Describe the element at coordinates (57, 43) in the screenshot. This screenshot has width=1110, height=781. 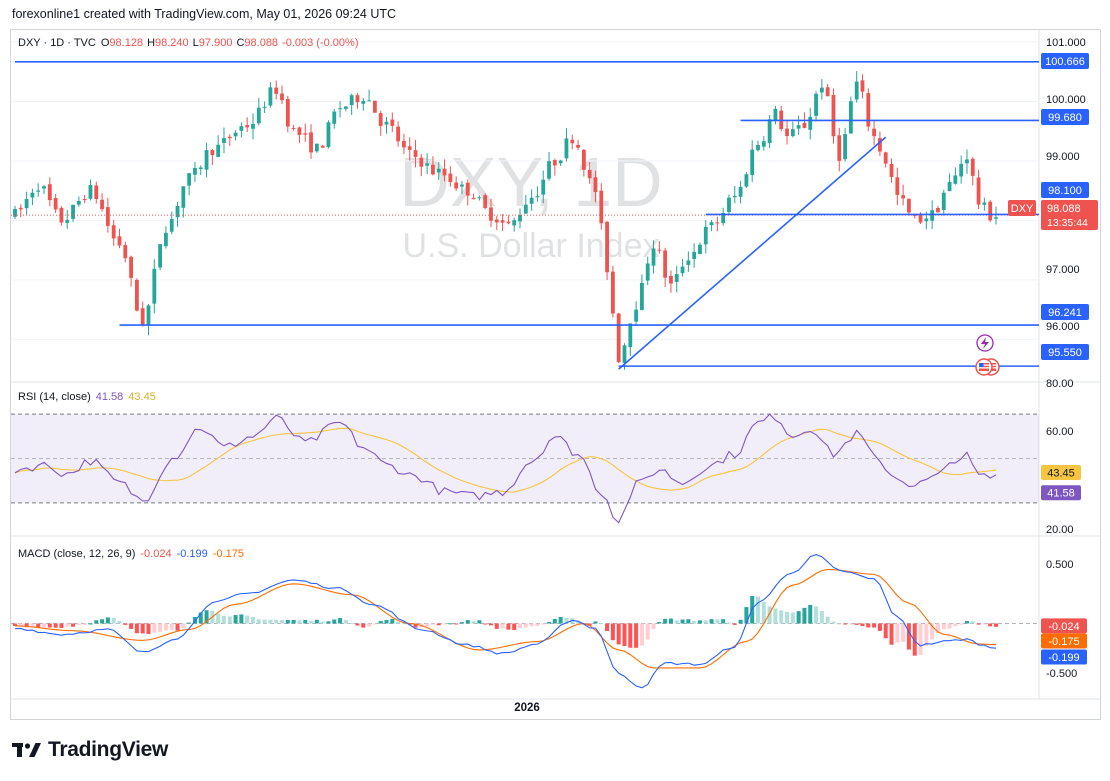
I see `symbol-info: DXY · 1D · TVC` at that location.